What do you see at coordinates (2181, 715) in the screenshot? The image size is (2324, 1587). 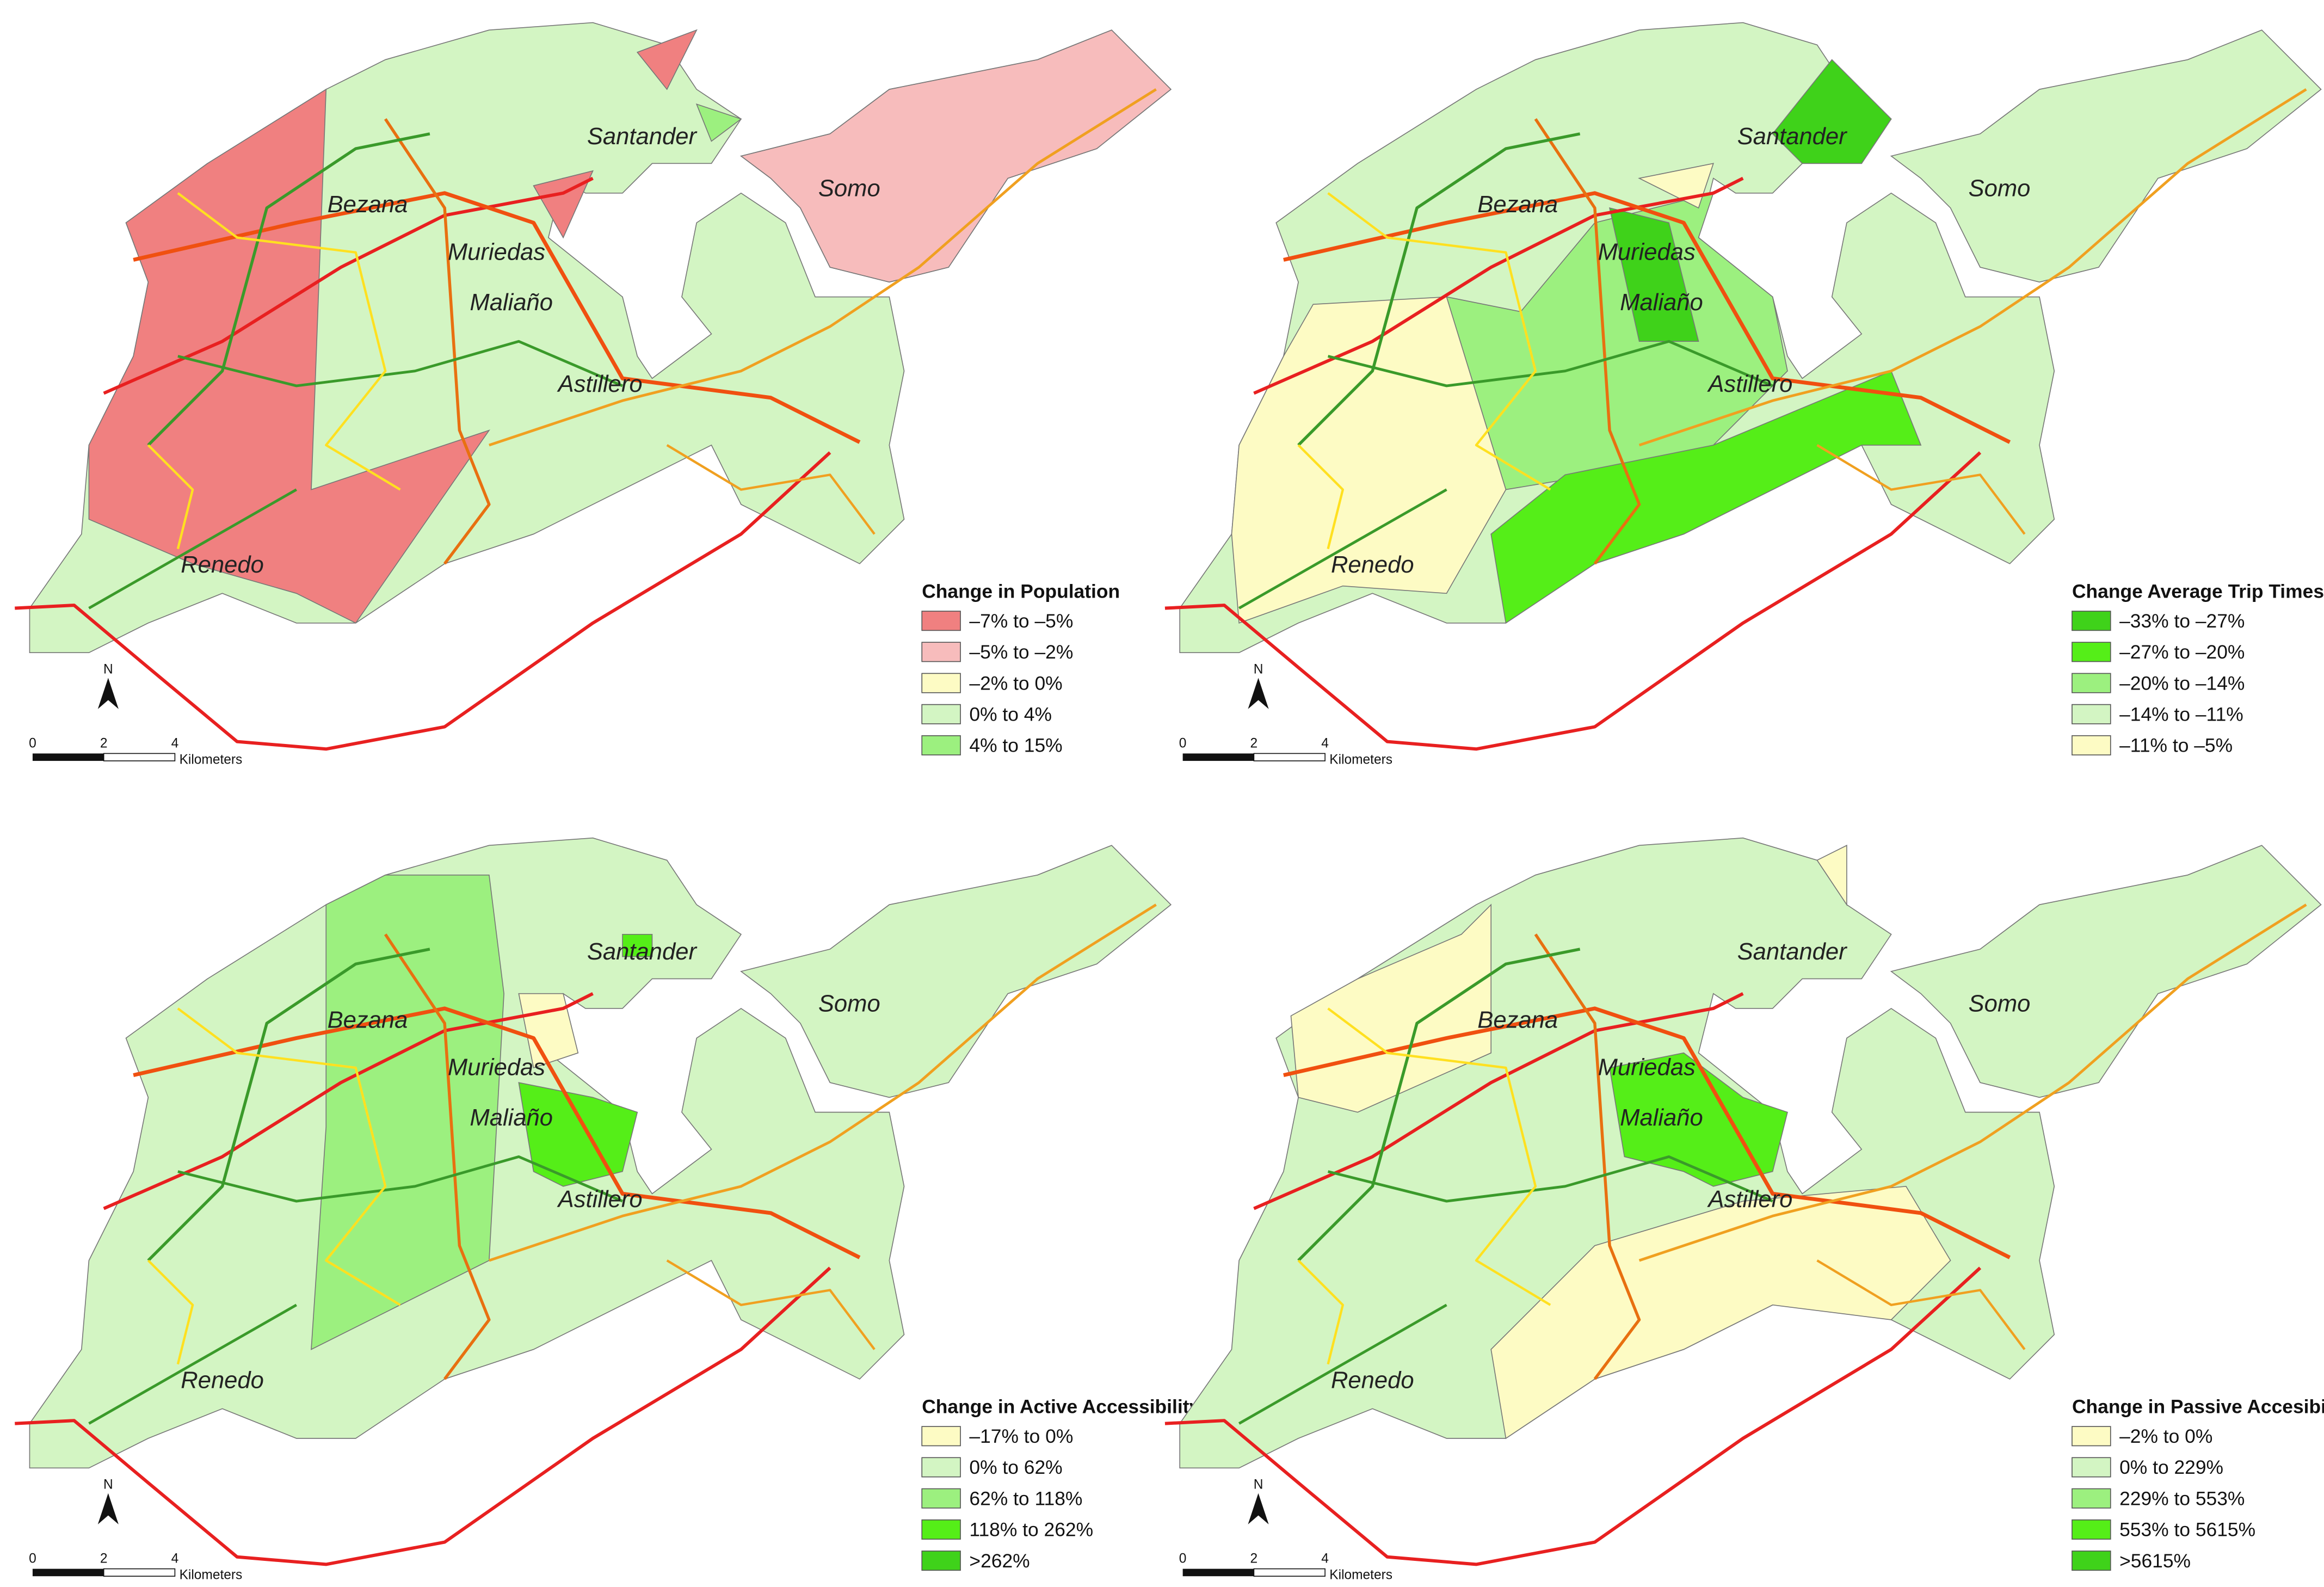 I see `legend-label: –14% to –11%` at bounding box center [2181, 715].